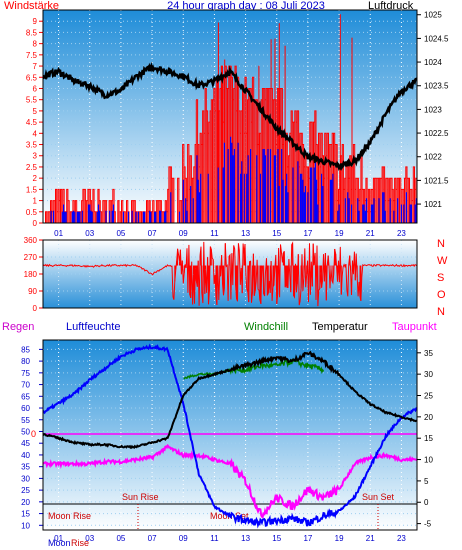 The width and height of the screenshot is (462, 550). Describe the element at coordinates (246, 6) in the screenshot. I see `header-date: 24 hour graph day : 08 Juli 2023` at that location.